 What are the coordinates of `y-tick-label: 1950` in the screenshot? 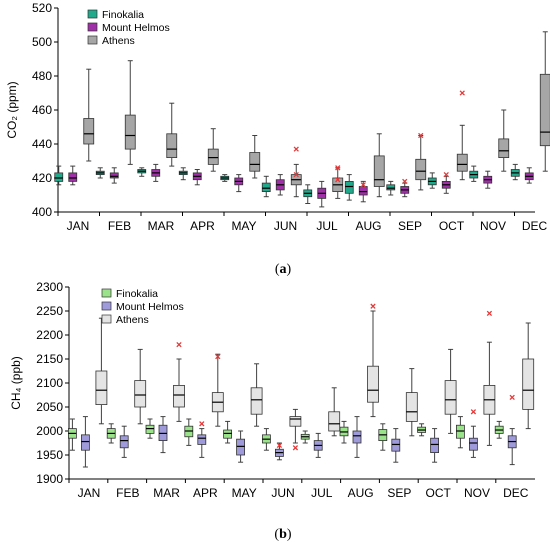 It's located at (49, 455).